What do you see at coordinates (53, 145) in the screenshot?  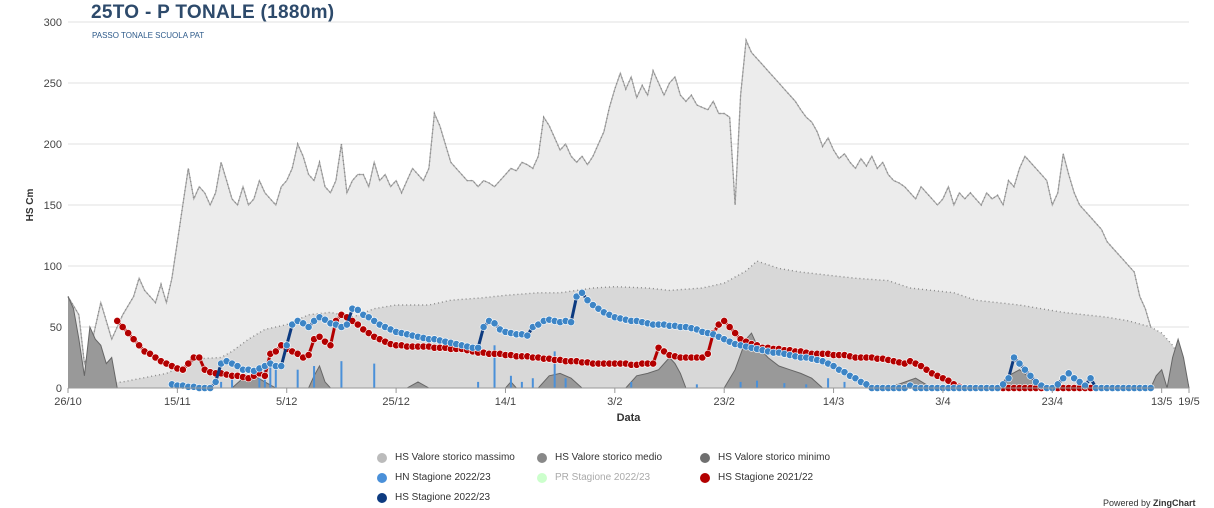 I see `y-tick-label: 200` at bounding box center [53, 145].